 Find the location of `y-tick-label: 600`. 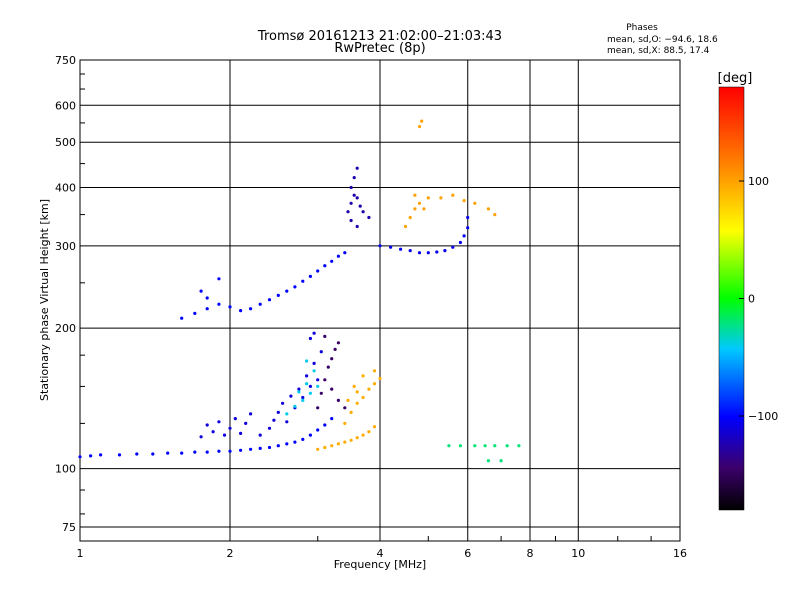

y-tick-label: 600 is located at coordinates (65, 105).